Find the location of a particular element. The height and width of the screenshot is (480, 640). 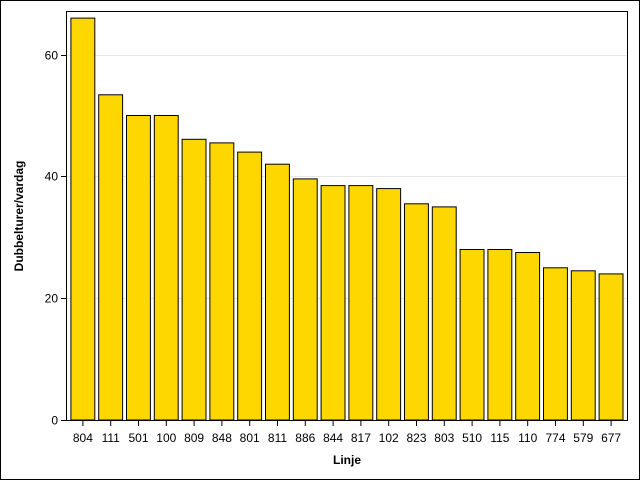

x-tick-label-844: 844 is located at coordinates (333, 438).